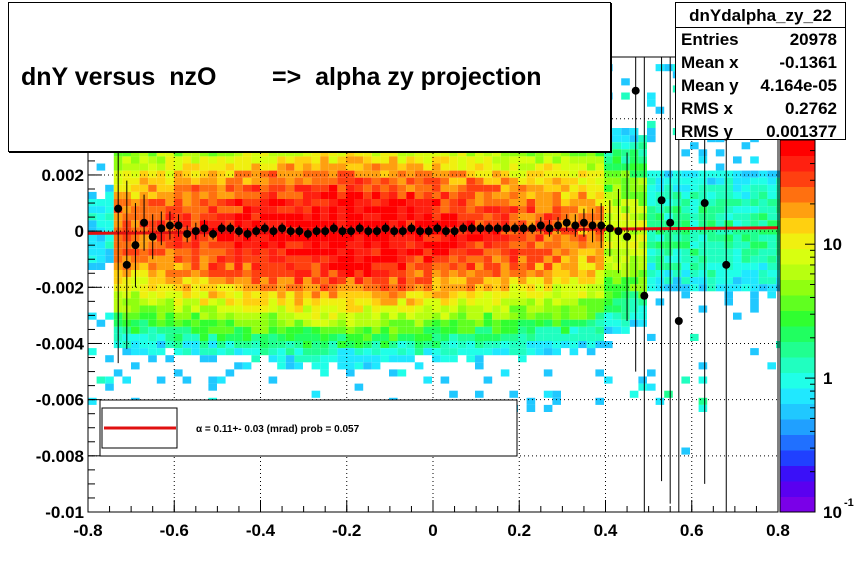  I want to click on x-tick-label: 0, so click(432, 530).